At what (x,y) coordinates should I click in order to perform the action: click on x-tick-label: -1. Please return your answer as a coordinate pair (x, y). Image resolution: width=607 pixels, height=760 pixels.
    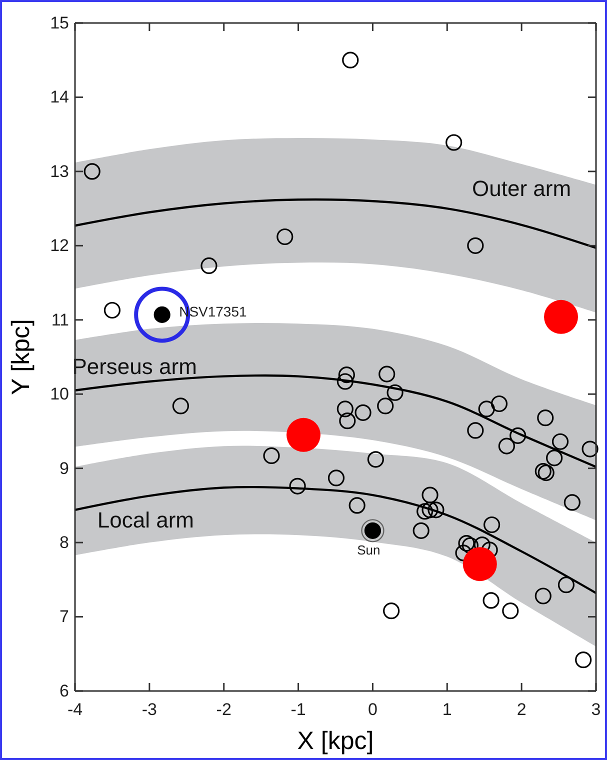
    Looking at the image, I should click on (298, 710).